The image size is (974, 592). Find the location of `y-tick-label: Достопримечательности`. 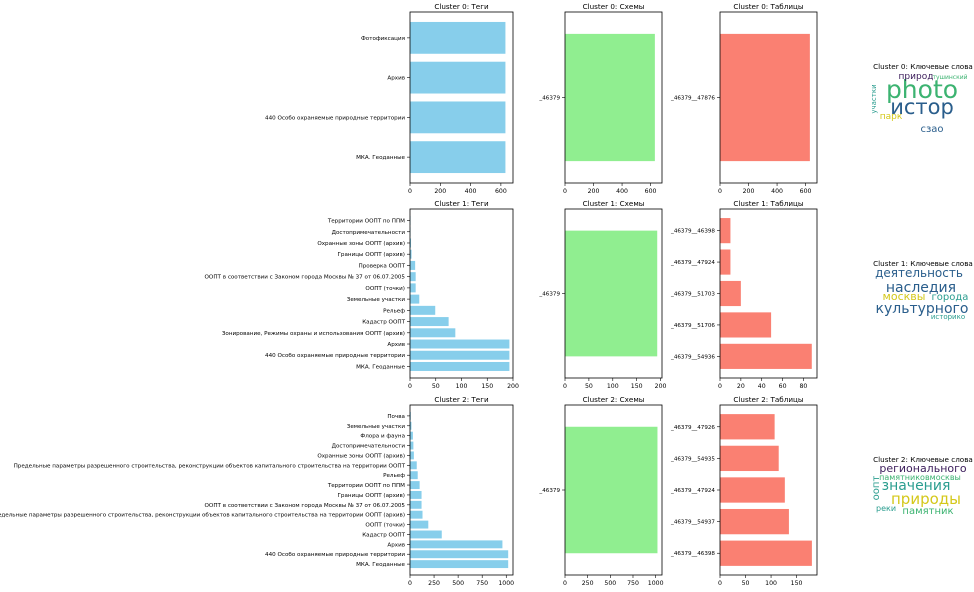

y-tick-label: Достопримечательности is located at coordinates (369, 233).